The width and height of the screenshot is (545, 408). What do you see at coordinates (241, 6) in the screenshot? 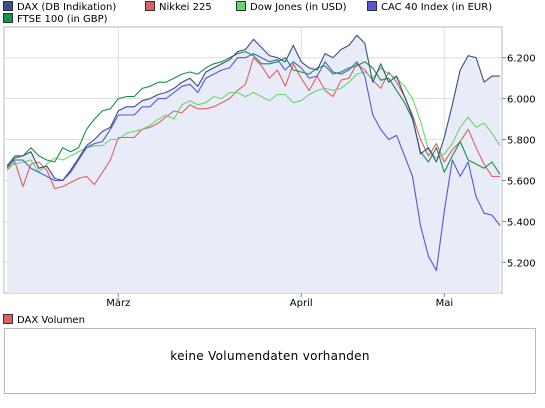
I see `legend-swatch-dowjones` at bounding box center [241, 6].